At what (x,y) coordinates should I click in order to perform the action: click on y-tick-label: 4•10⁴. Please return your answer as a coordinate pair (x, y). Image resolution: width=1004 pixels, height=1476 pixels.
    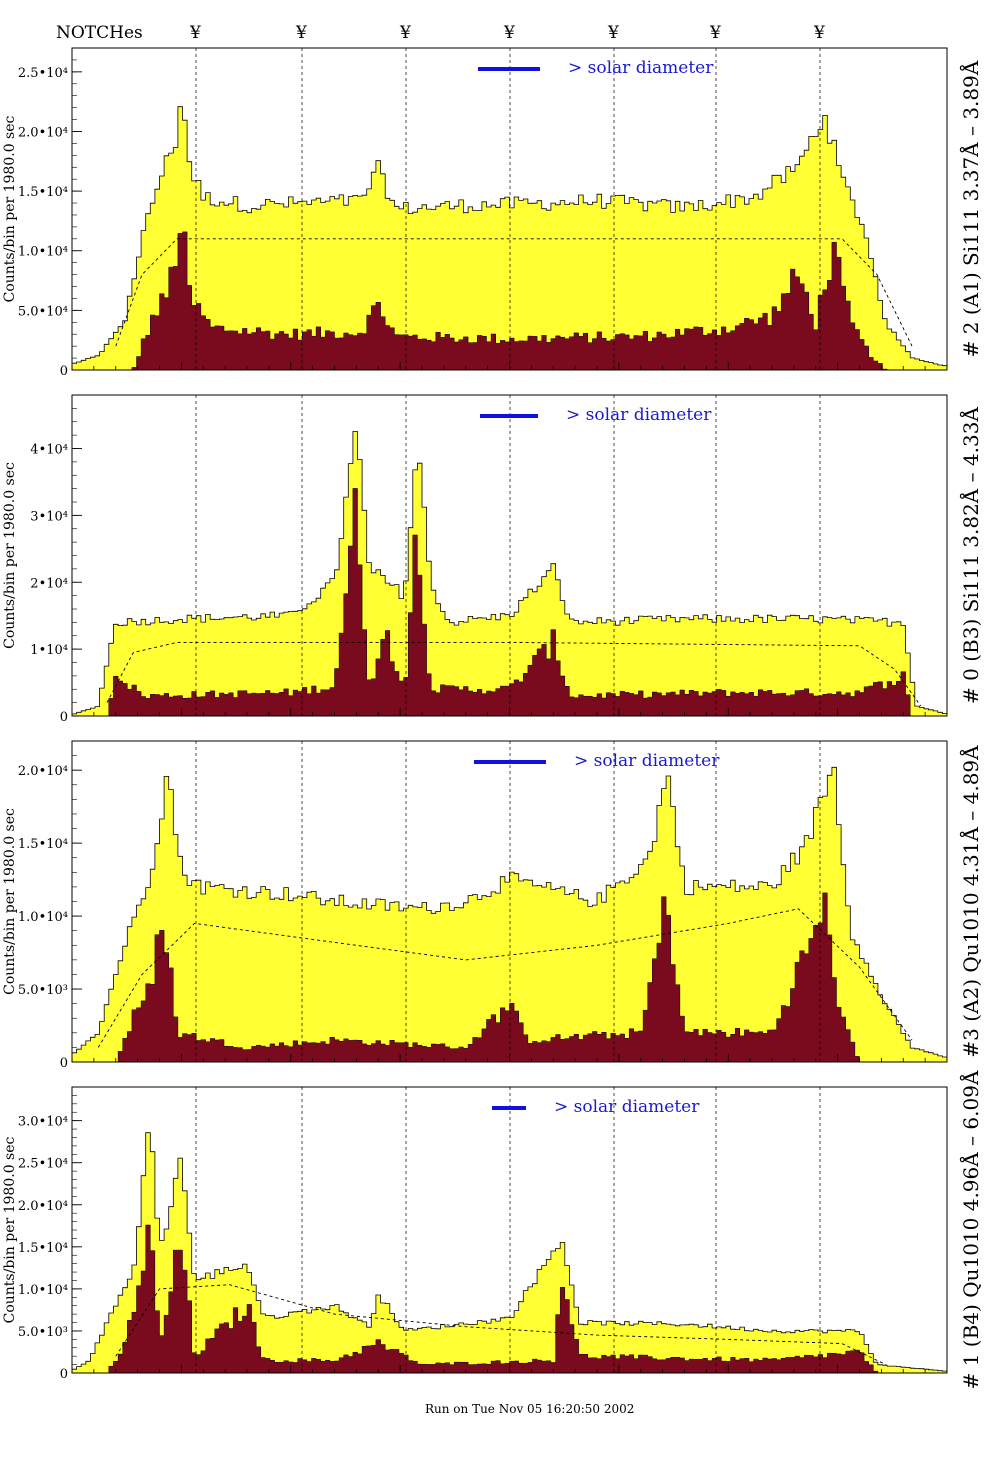
    Looking at the image, I should click on (49, 450).